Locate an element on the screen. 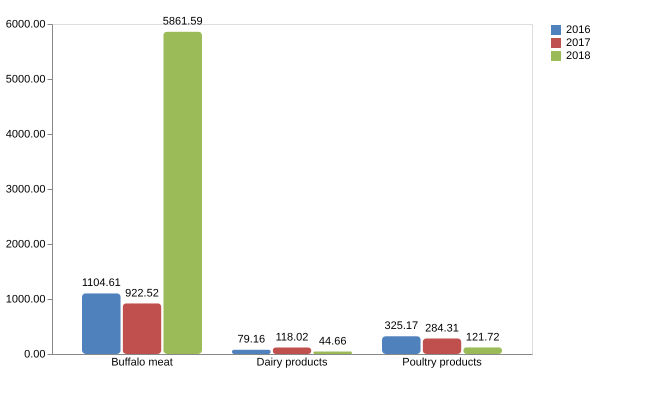  legend-label: 2017 is located at coordinates (578, 43).